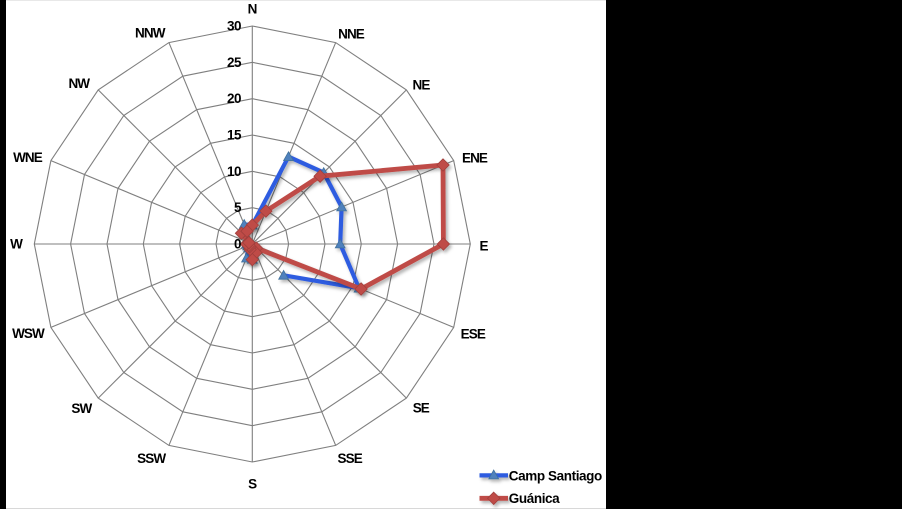 Image resolution: width=902 pixels, height=509 pixels. I want to click on svg-text: 20, so click(234, 98).